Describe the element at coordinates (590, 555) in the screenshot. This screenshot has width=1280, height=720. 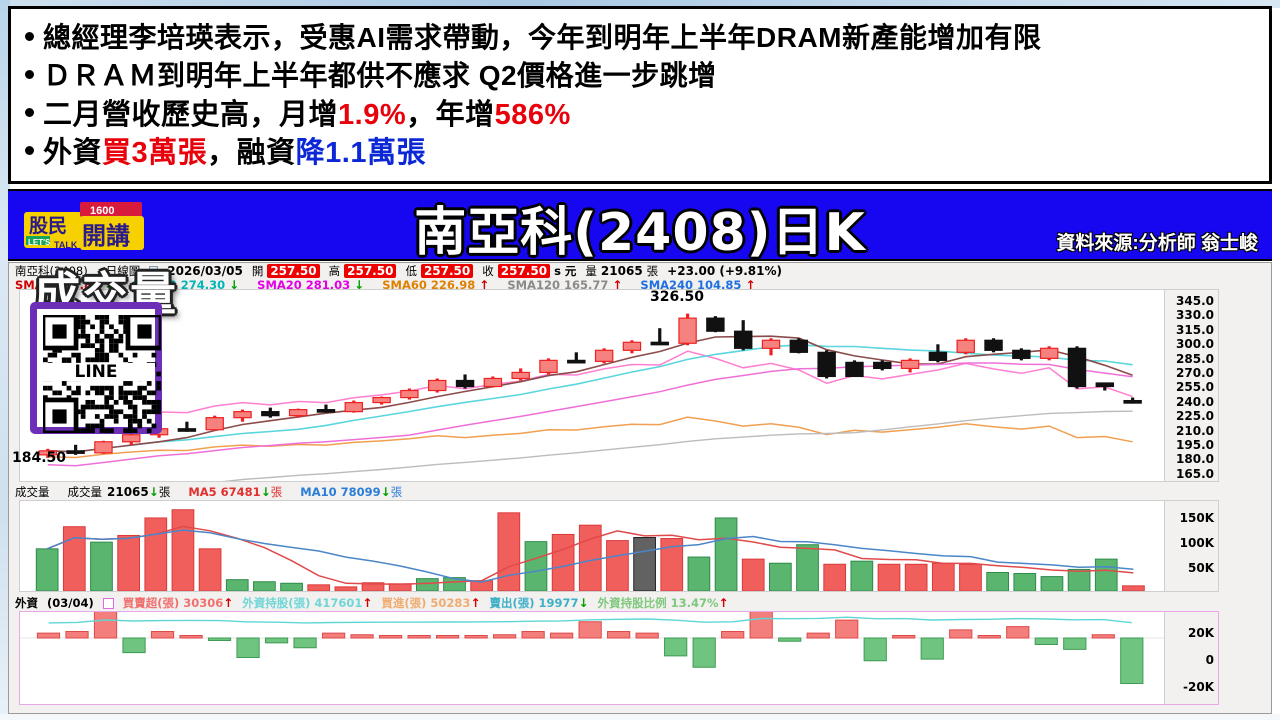
I see `volume-ma-line` at that location.